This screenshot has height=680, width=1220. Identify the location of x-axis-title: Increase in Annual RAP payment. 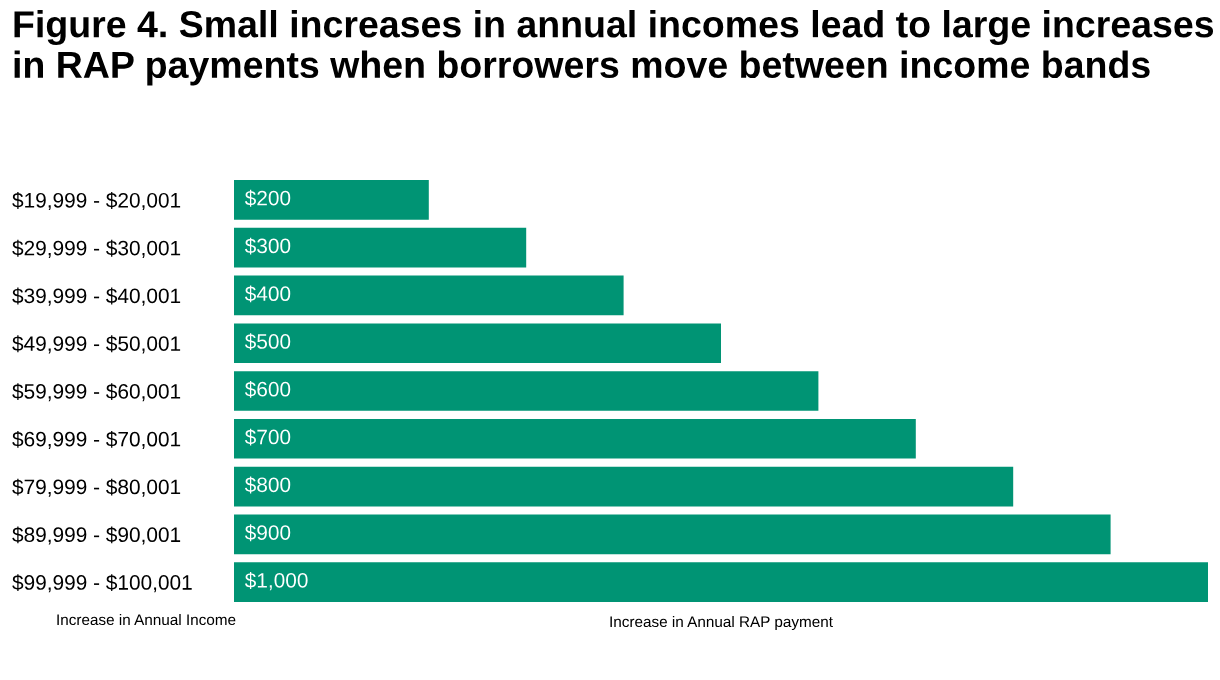
(721, 623).